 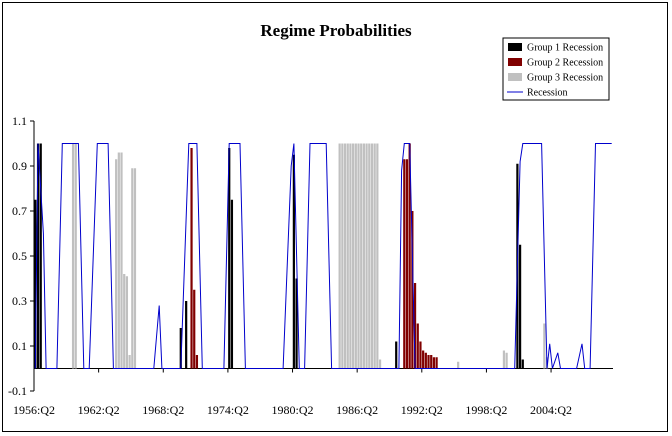 What do you see at coordinates (19, 211) in the screenshot?
I see `y-tick-label: 0.7` at bounding box center [19, 211].